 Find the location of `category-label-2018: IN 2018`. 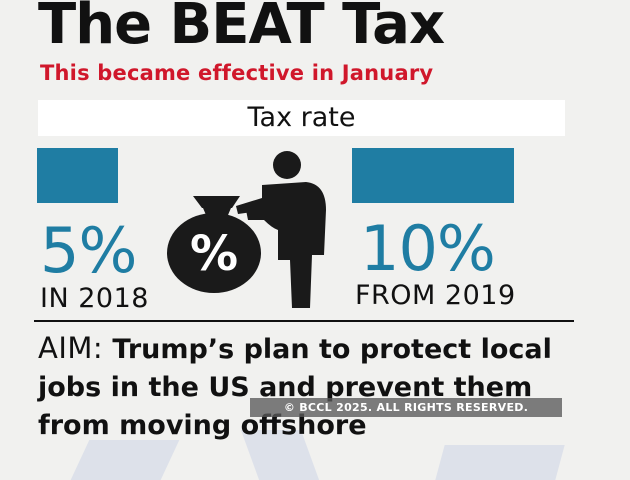

category-label-2018: IN 2018 is located at coordinates (94, 298).